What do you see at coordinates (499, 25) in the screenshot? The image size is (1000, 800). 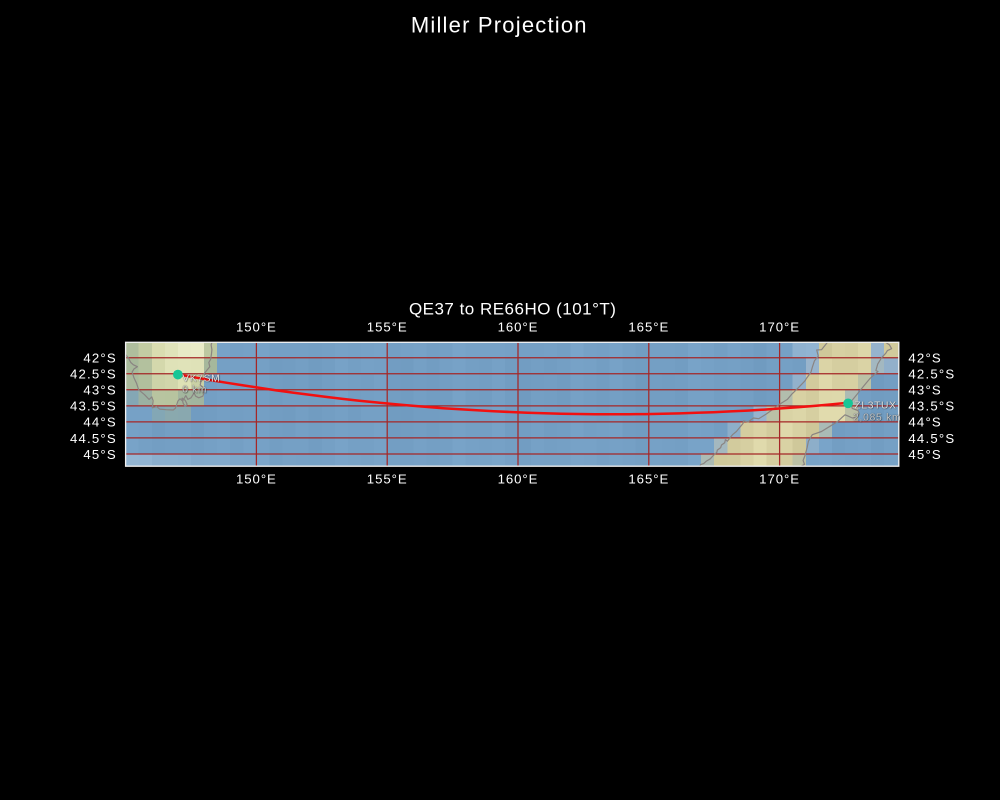 I see `svg-text: Miller Projection` at bounding box center [499, 25].